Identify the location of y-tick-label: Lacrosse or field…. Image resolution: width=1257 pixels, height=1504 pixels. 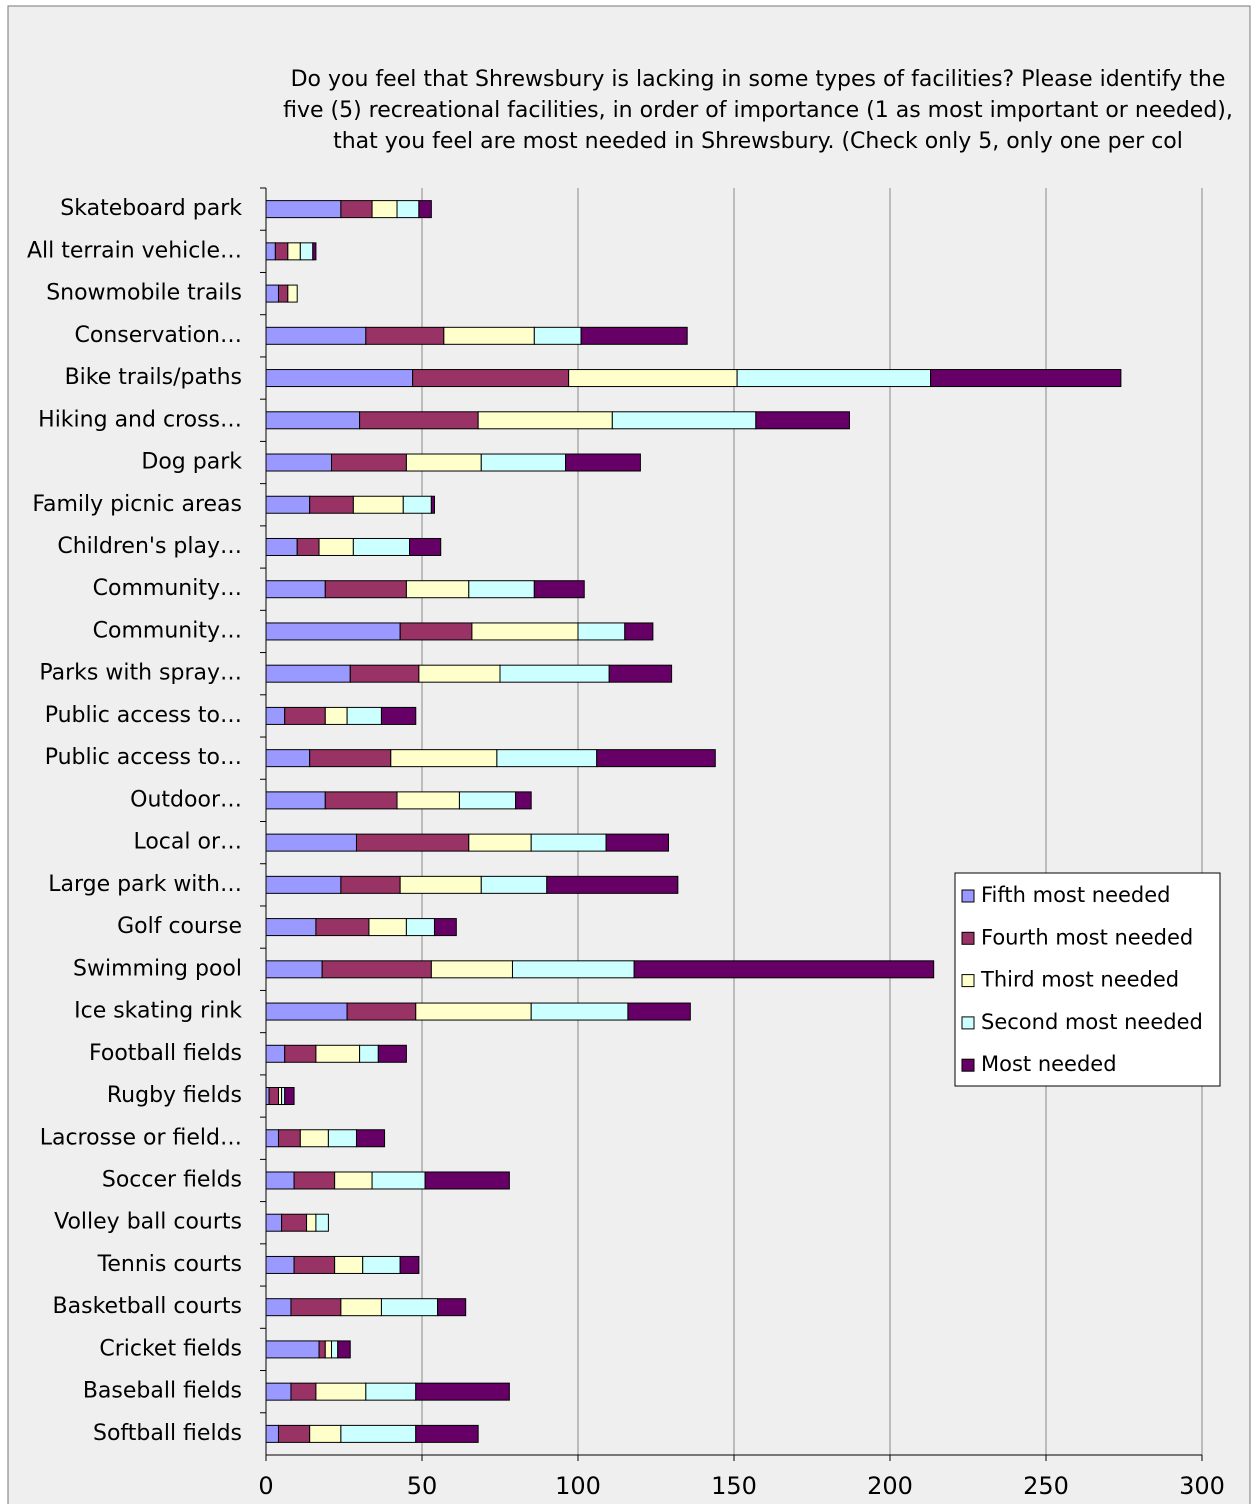
(141, 1137).